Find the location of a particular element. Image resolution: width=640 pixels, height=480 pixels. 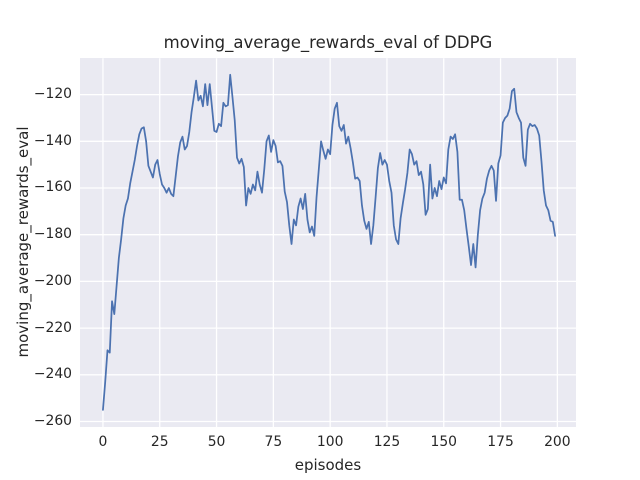

x-axis-label: episodes is located at coordinates (328, 465).